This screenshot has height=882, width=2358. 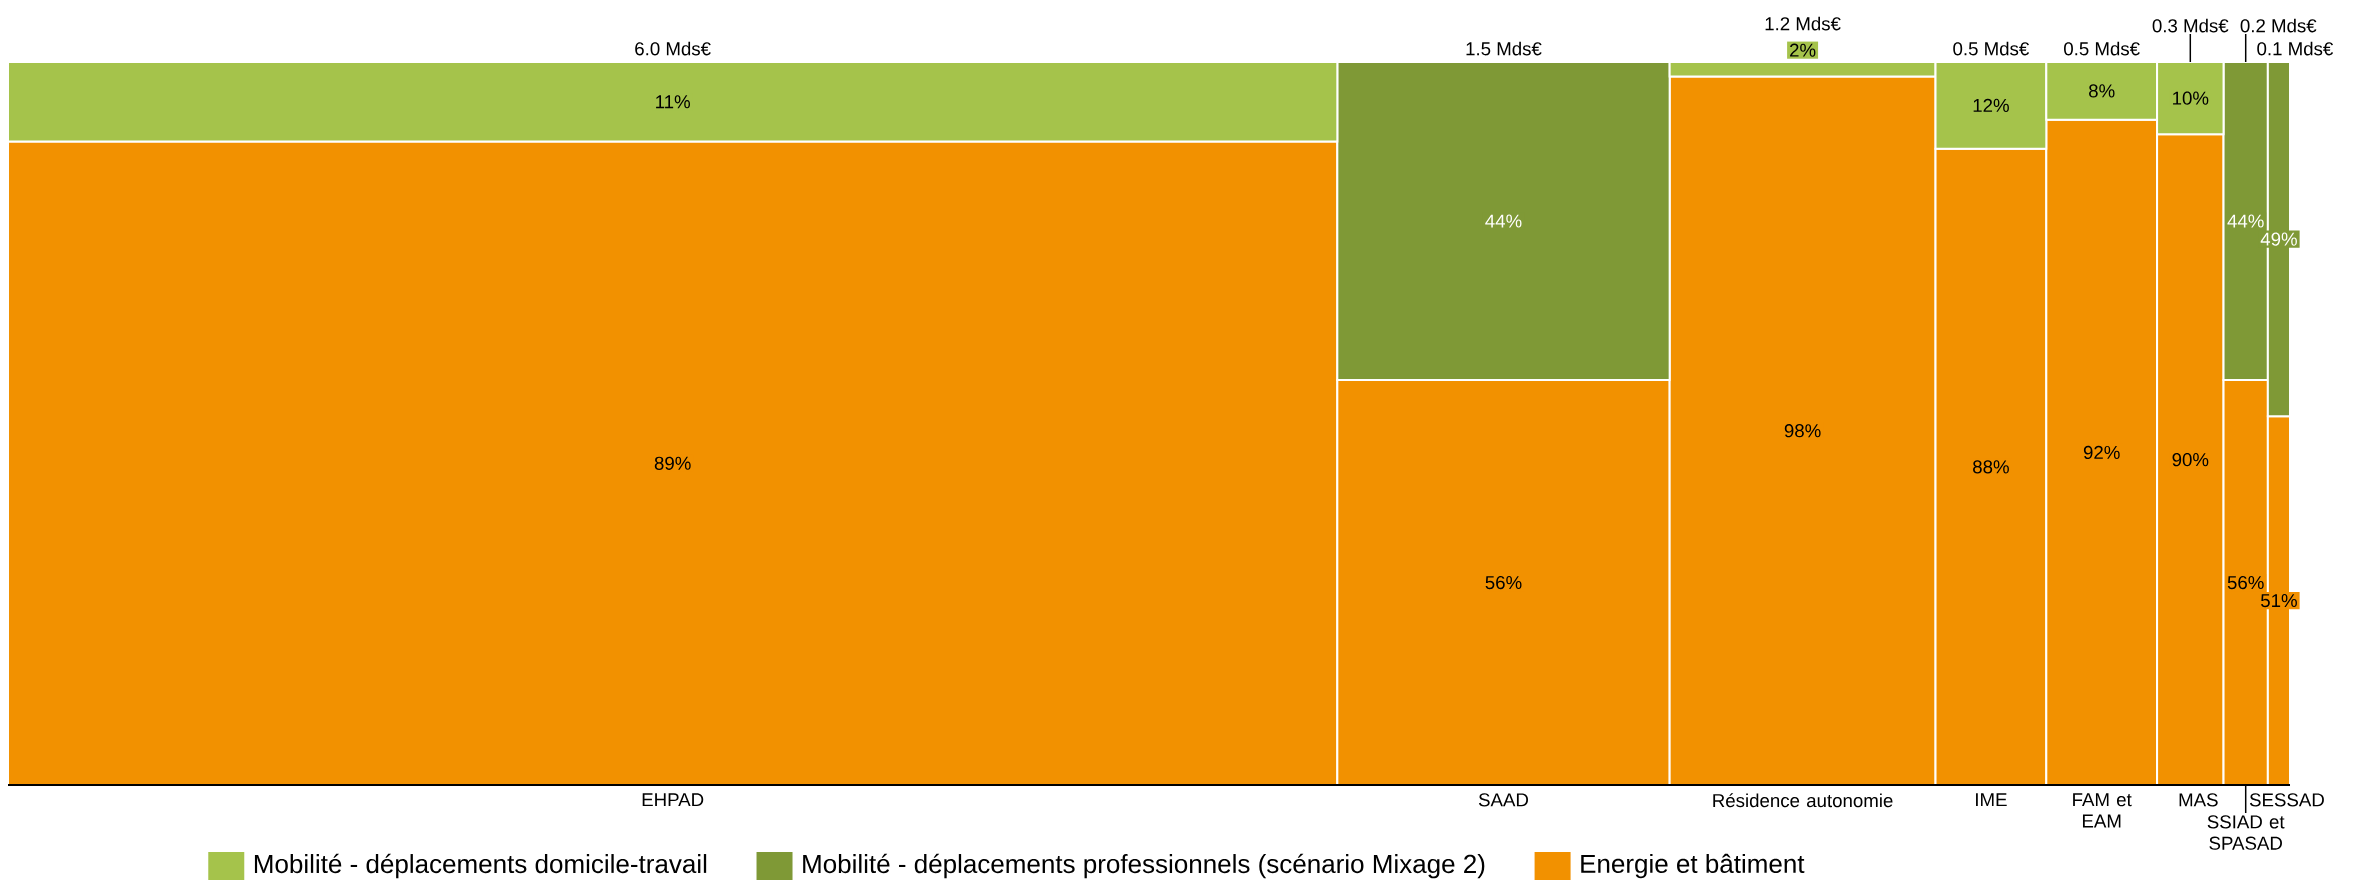 I want to click on x-tick-label: SSIAD et SPASAD, so click(x=2246, y=832).